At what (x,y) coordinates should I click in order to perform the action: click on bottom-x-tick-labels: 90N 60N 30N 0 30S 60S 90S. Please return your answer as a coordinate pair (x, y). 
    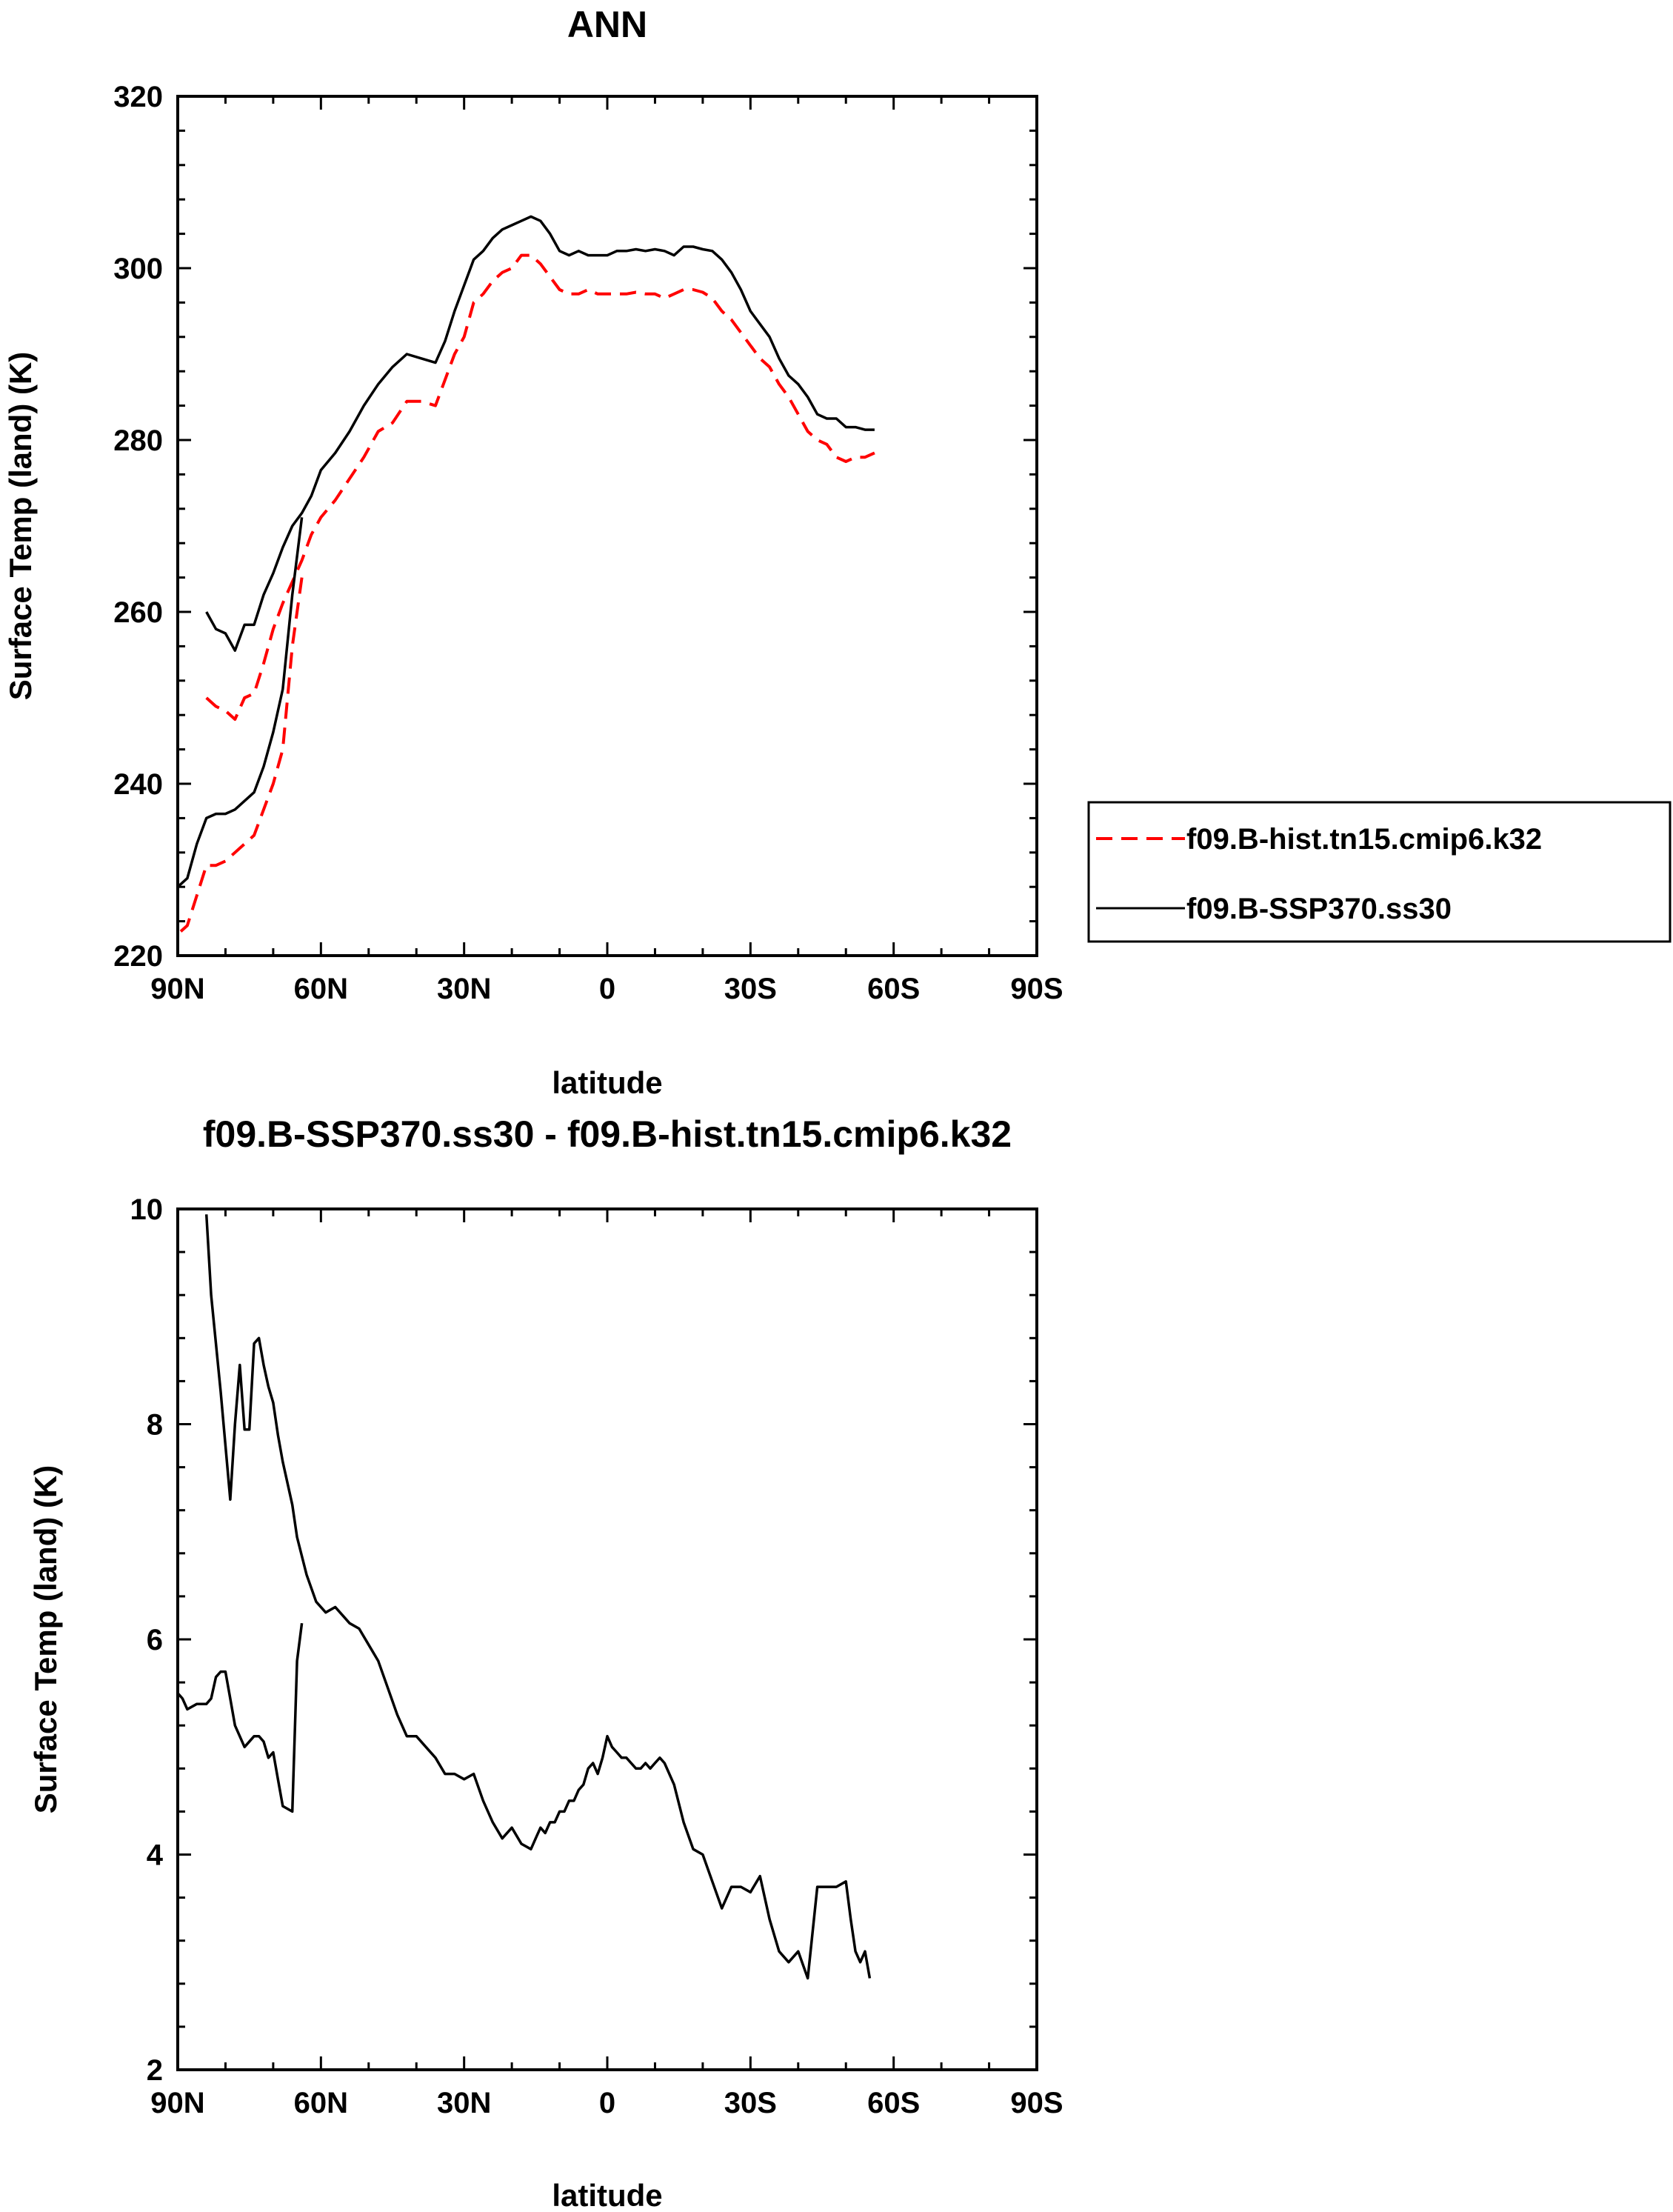
    Looking at the image, I should click on (606, 2103).